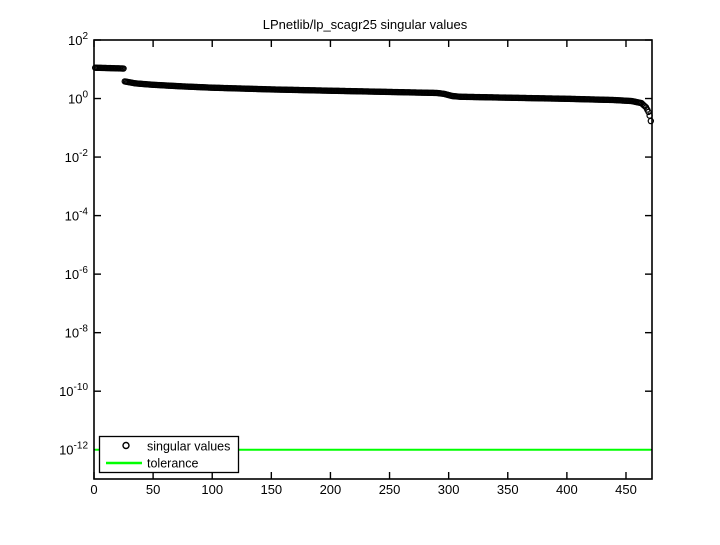 The height and width of the screenshot is (545, 720). I want to click on y-tick-label: 10⁻⁸, so click(77, 332).